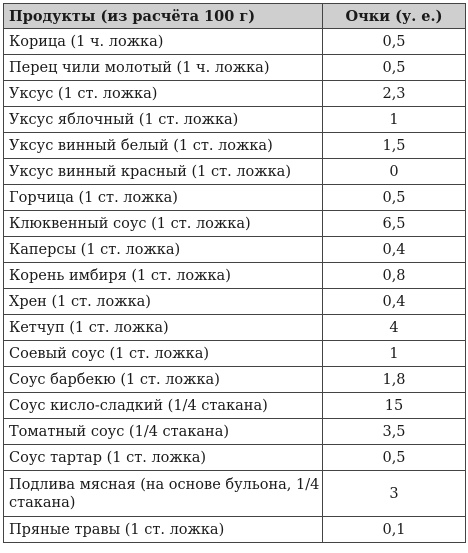  I want to click on product-cell: Пряные травы (1 ст. ложка), so click(163, 529).